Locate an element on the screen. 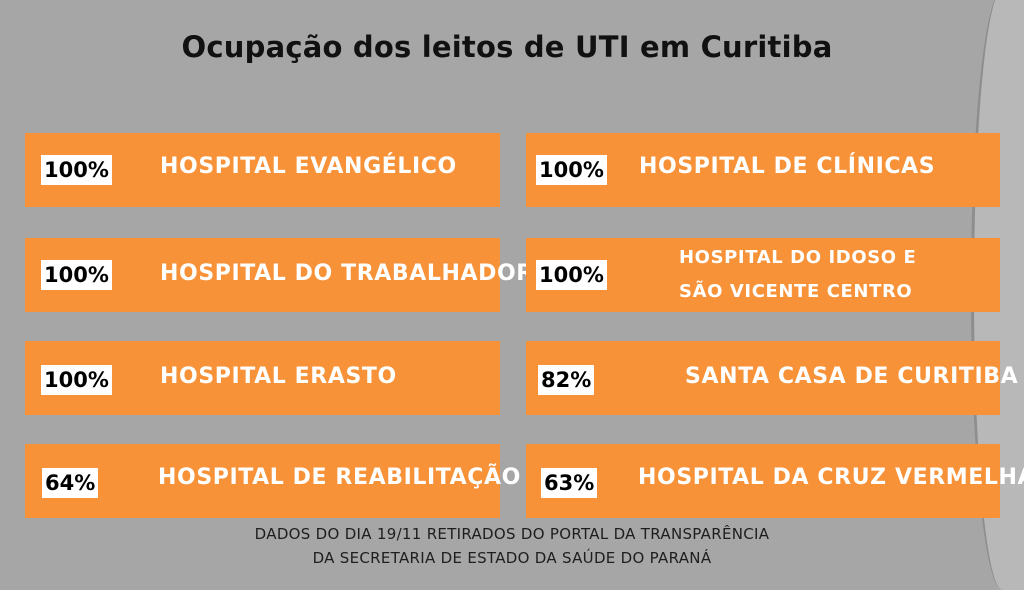  occupancy-badge: 64% is located at coordinates (70, 483).